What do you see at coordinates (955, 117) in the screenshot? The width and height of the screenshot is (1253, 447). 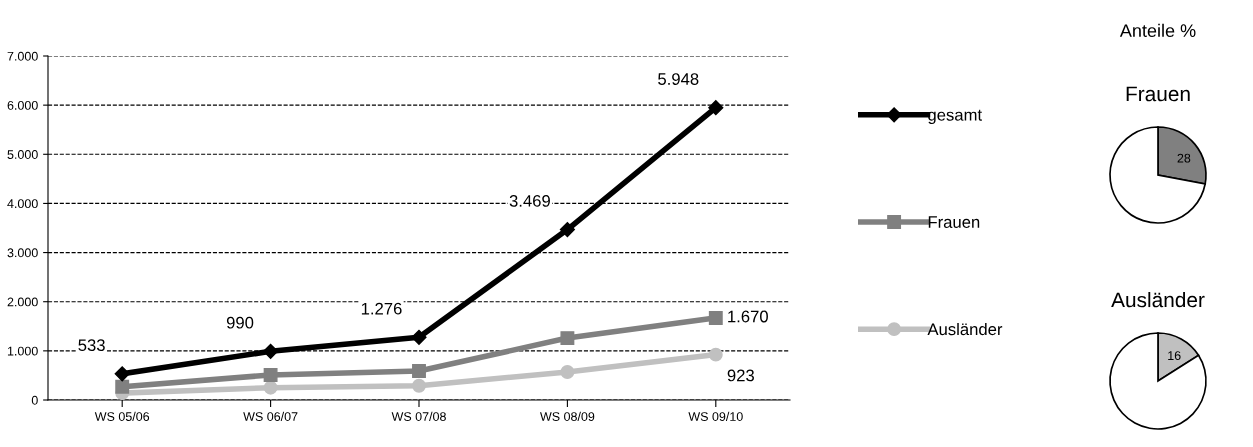 I see `legend-label: gesamt` at bounding box center [955, 117].